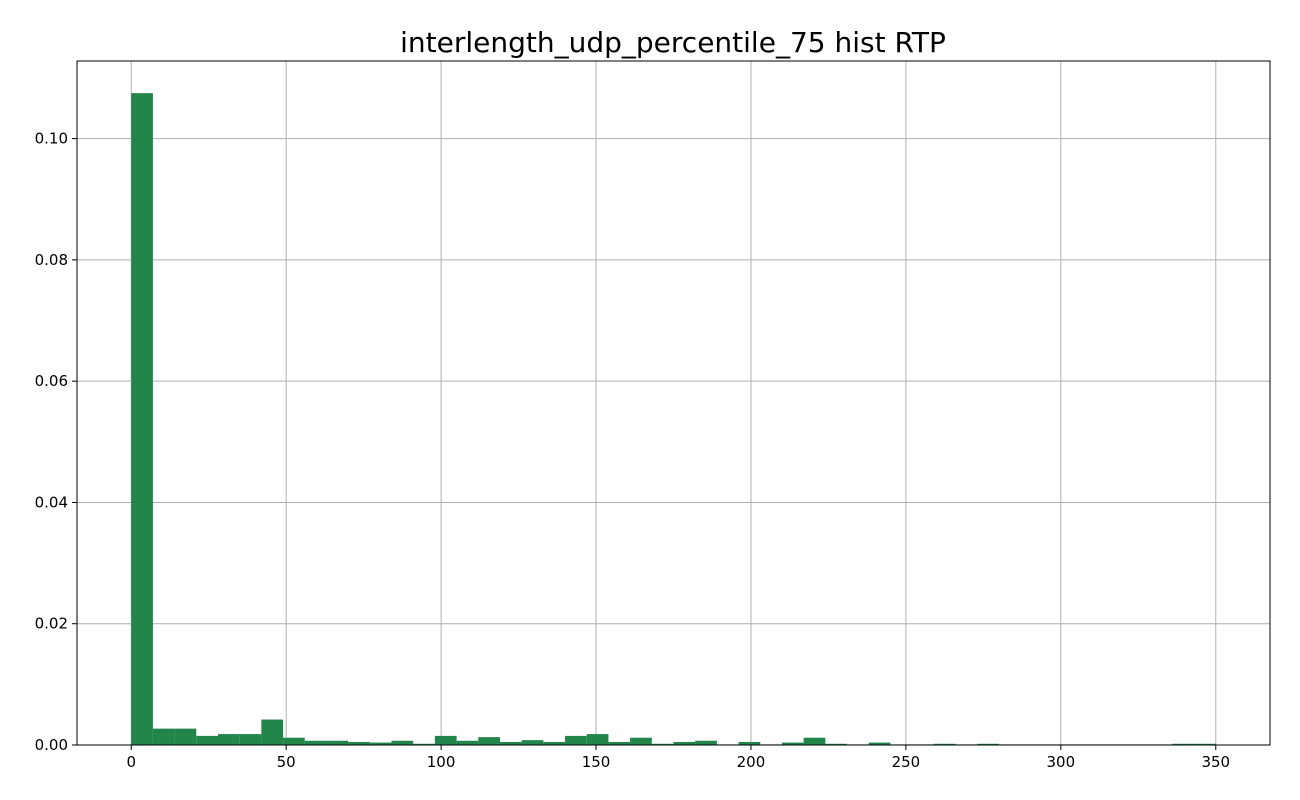 The image size is (1300, 800). I want to click on y-tick-label: 0.10, so click(51, 139).